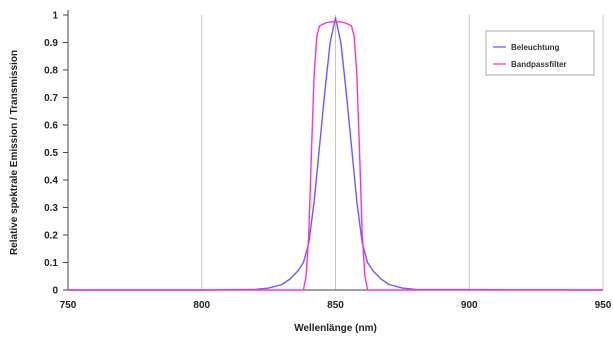 This screenshot has width=613, height=342. I want to click on x-tick-label-950: 950, so click(603, 305).